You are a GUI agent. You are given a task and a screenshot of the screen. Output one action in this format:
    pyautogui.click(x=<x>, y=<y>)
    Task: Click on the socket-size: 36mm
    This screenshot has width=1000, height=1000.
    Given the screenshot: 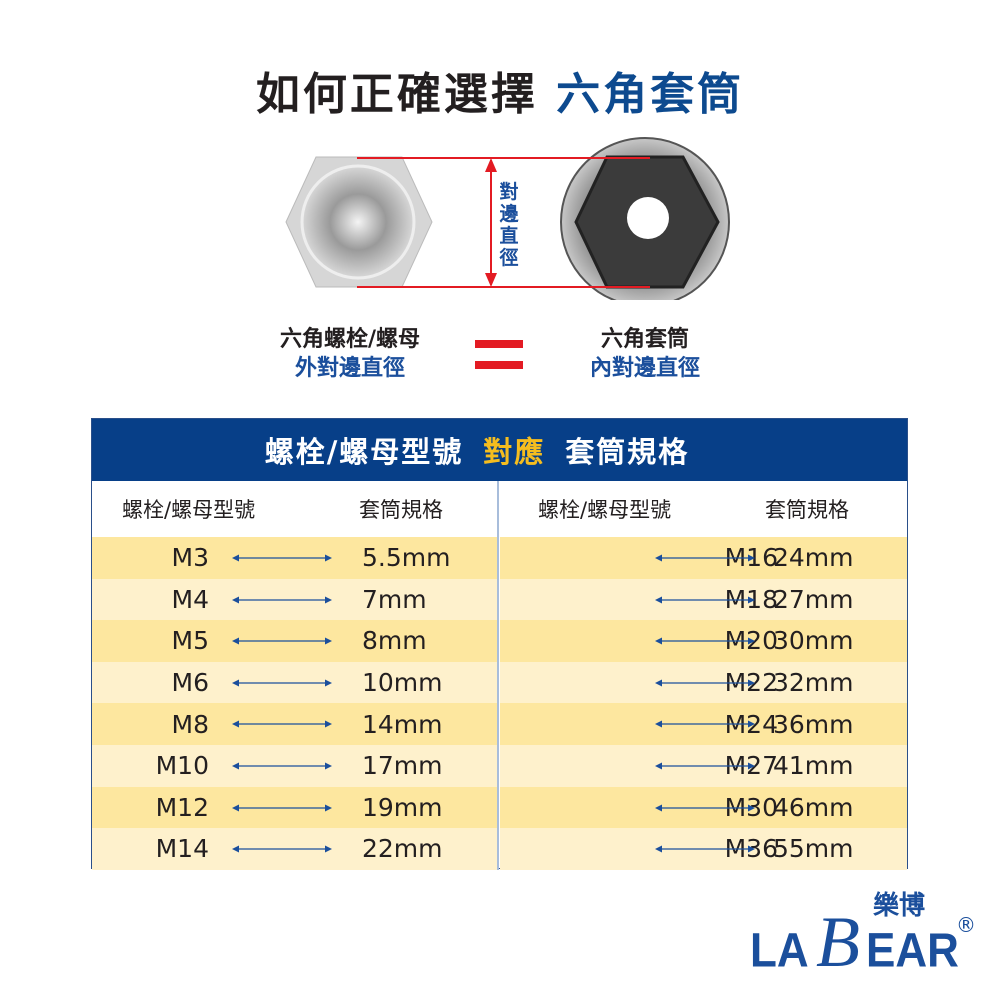 What is the action you would take?
    pyautogui.click(x=813, y=724)
    